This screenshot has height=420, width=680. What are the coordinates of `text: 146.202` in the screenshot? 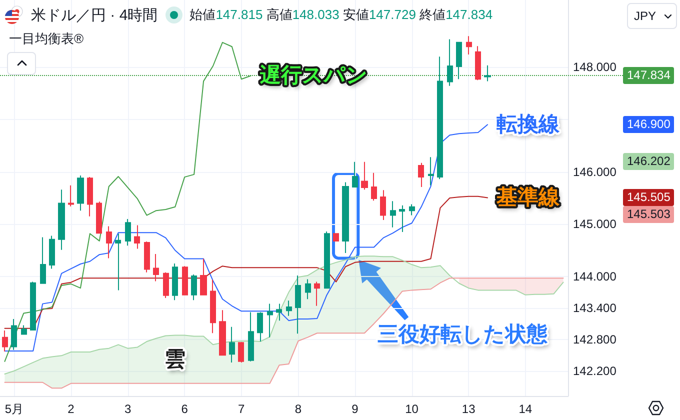 It's located at (648, 161).